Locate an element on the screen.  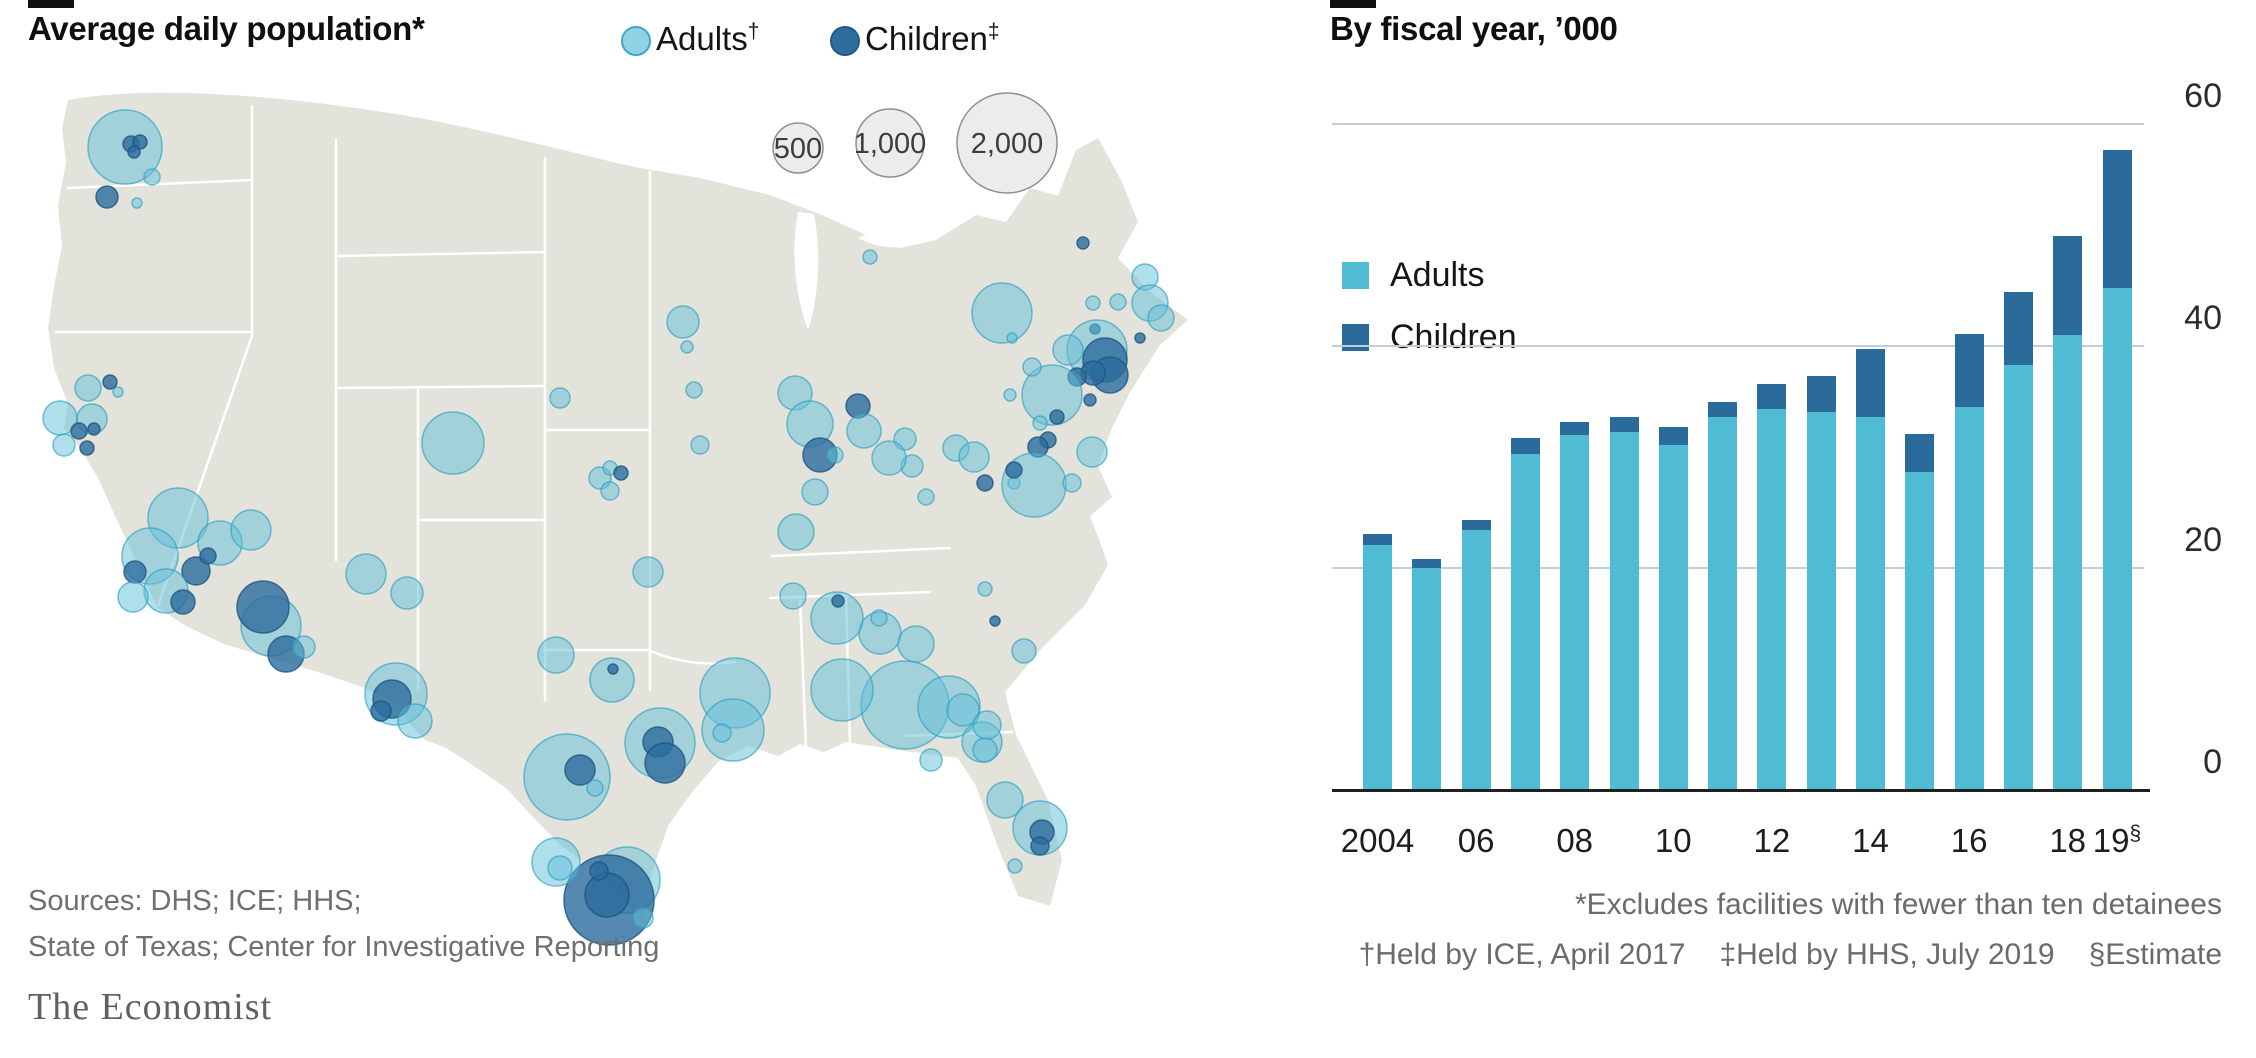
bar-adults-2017 is located at coordinates (2018, 576).